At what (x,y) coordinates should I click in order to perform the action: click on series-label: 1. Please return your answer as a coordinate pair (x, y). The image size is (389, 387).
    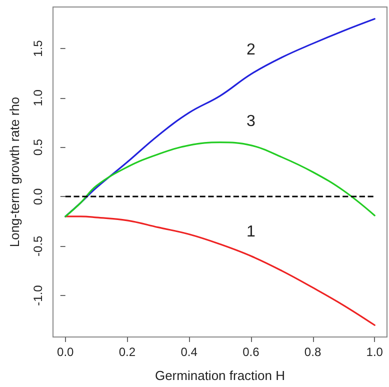
    Looking at the image, I should click on (251, 231).